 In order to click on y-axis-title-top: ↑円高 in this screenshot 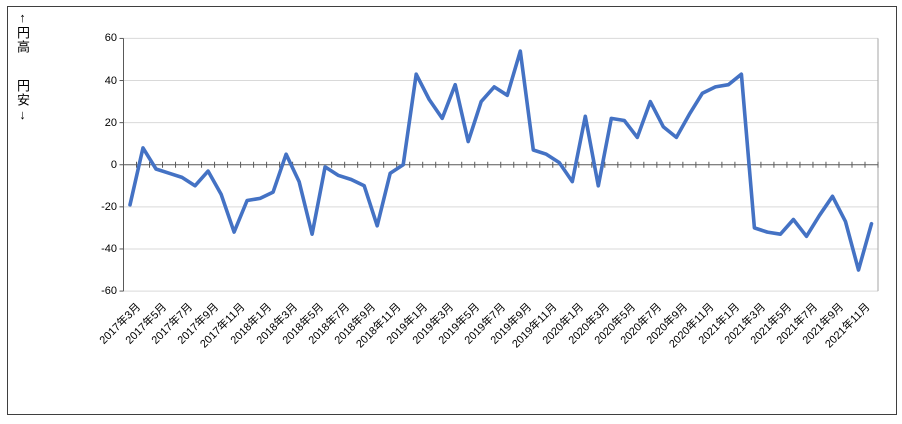, I will do `click(22, 32)`.